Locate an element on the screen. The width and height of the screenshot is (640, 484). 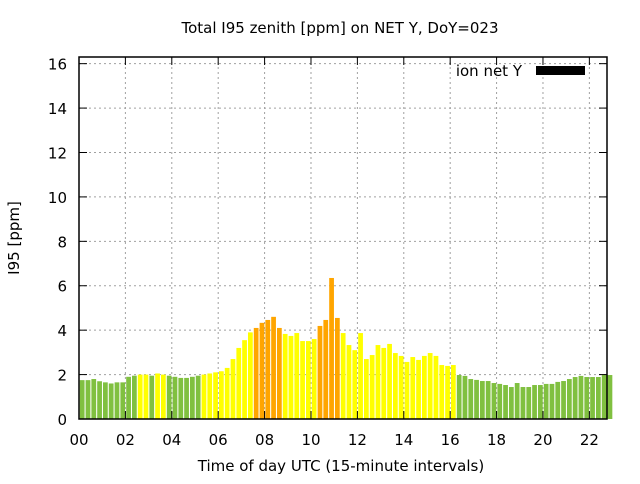
x-tick-label: 22 is located at coordinates (589, 440).